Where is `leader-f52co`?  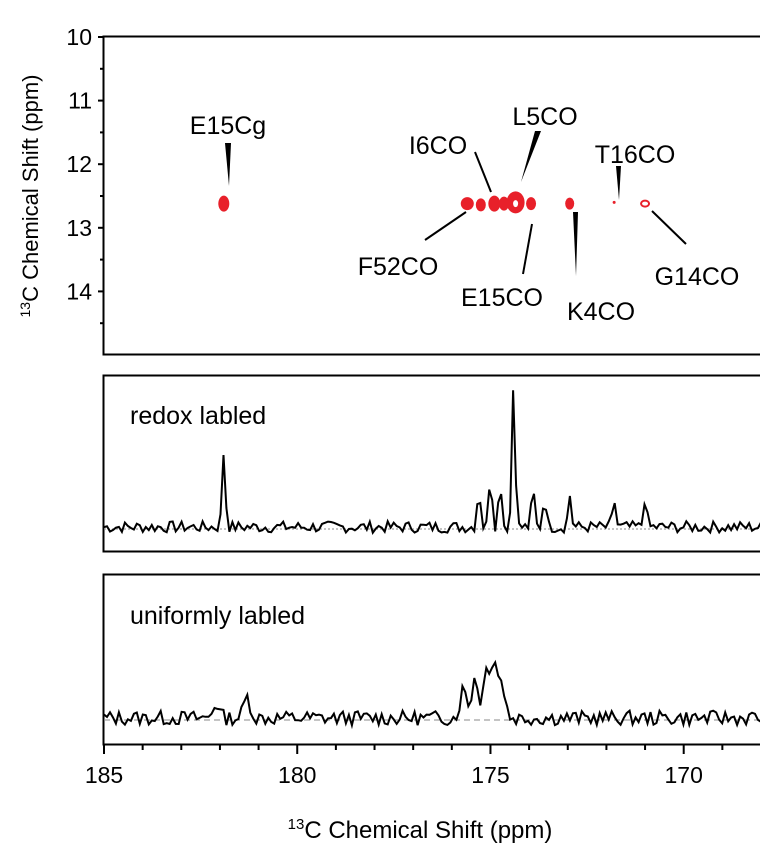 leader-f52co is located at coordinates (445, 226).